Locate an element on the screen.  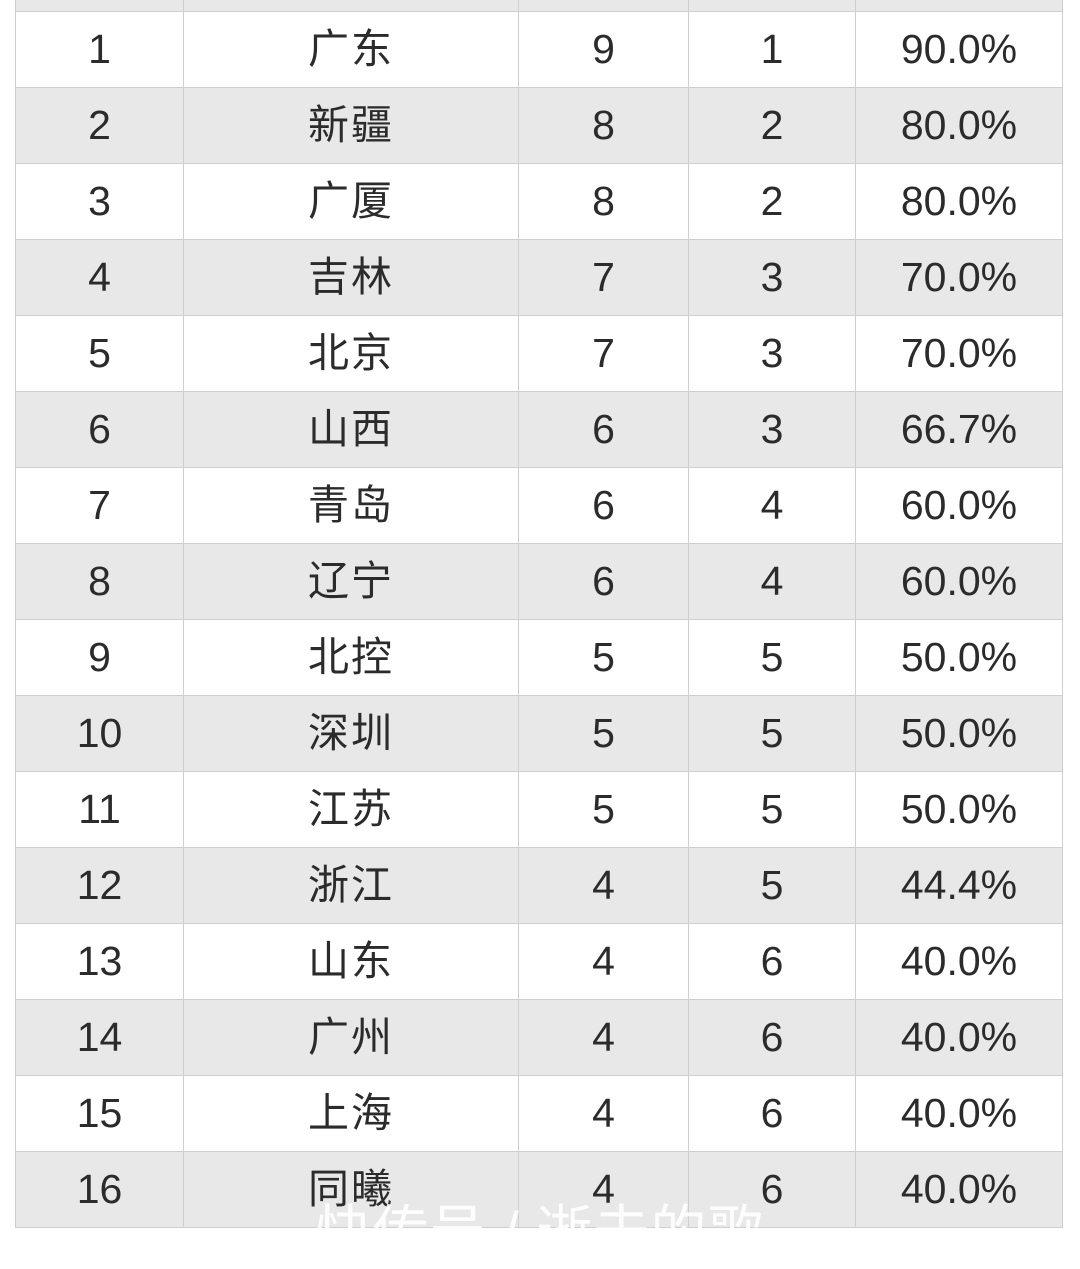
table-row: 16 同曦 4 6 40.0% is located at coordinates (539, 1189).